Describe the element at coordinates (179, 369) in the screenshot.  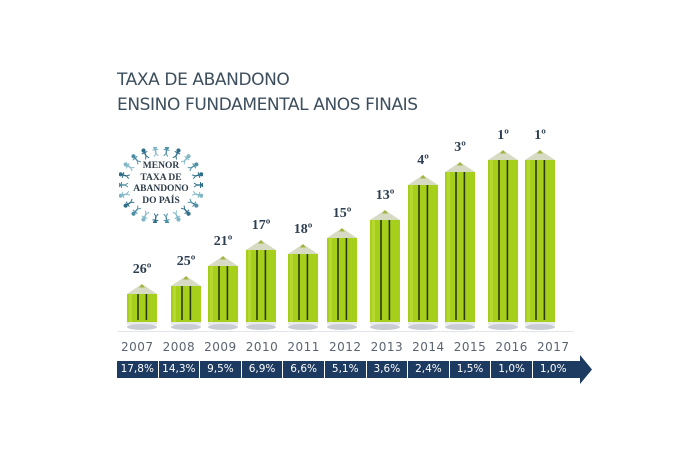
I see `rate-cell: 14,3%` at that location.